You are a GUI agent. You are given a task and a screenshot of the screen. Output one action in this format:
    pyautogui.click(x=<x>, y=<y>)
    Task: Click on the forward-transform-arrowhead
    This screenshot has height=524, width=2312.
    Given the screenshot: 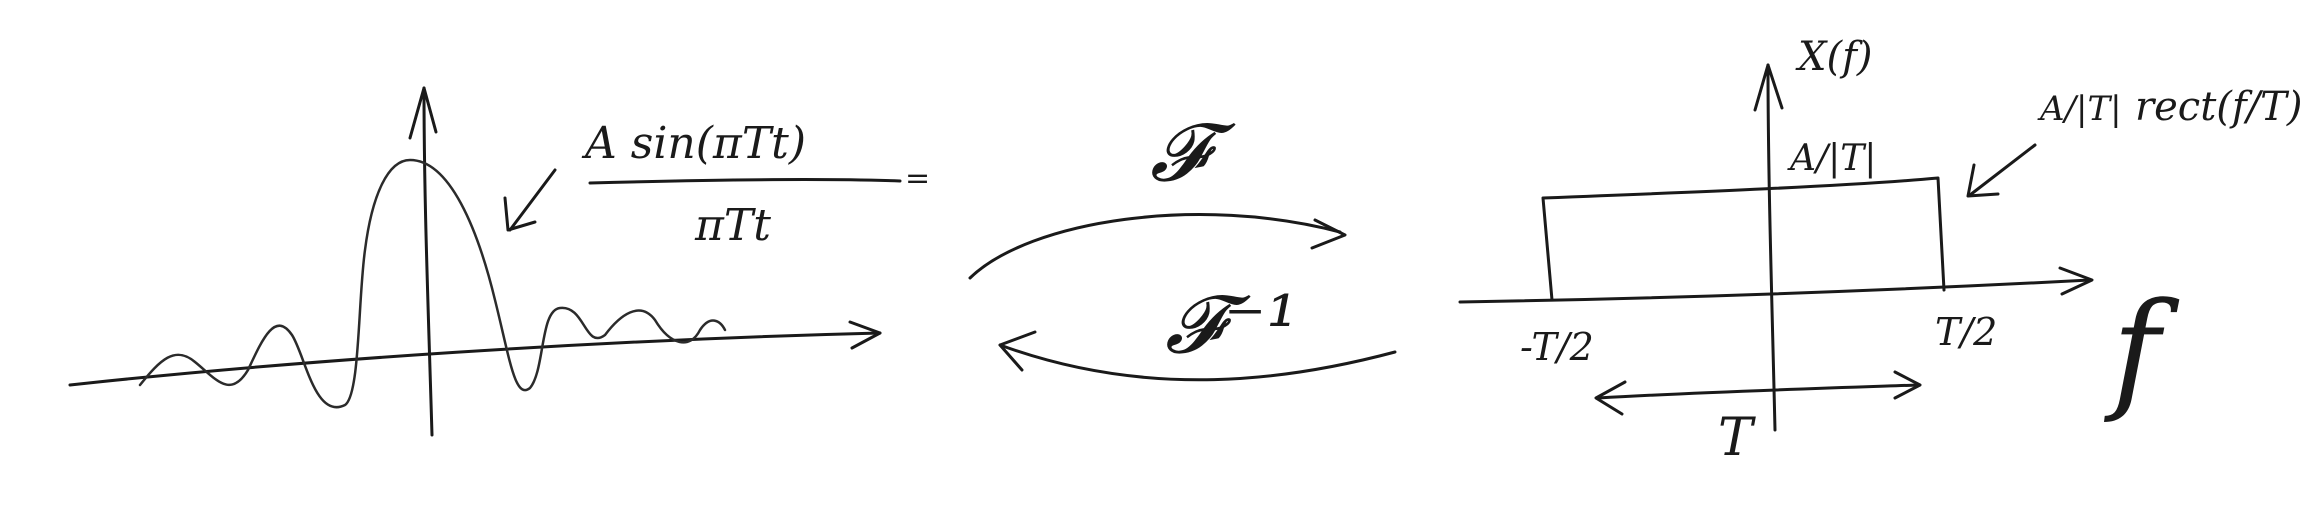 What is the action you would take?
    pyautogui.click(x=1328, y=234)
    